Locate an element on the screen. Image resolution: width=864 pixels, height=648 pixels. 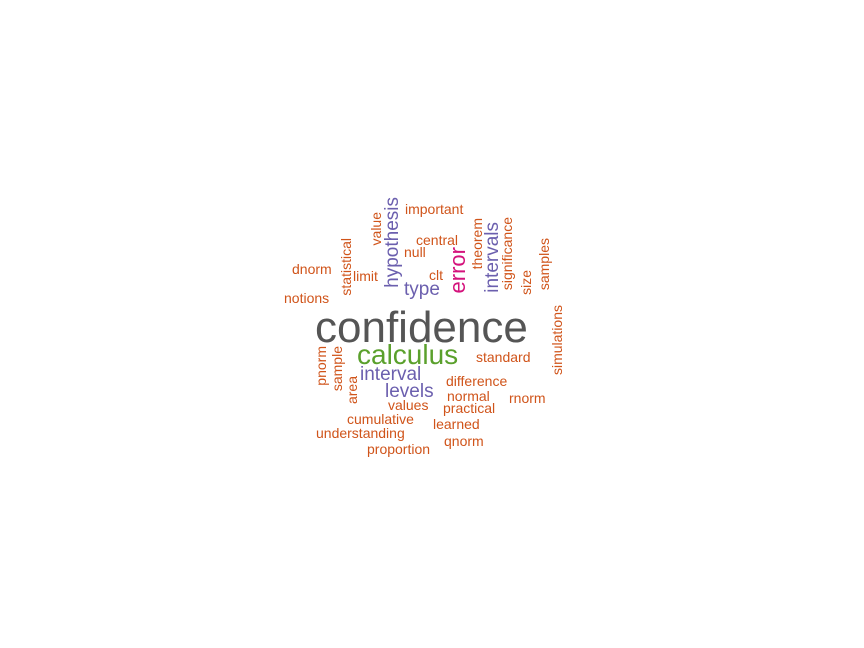
word-notions: notions is located at coordinates (307, 298).